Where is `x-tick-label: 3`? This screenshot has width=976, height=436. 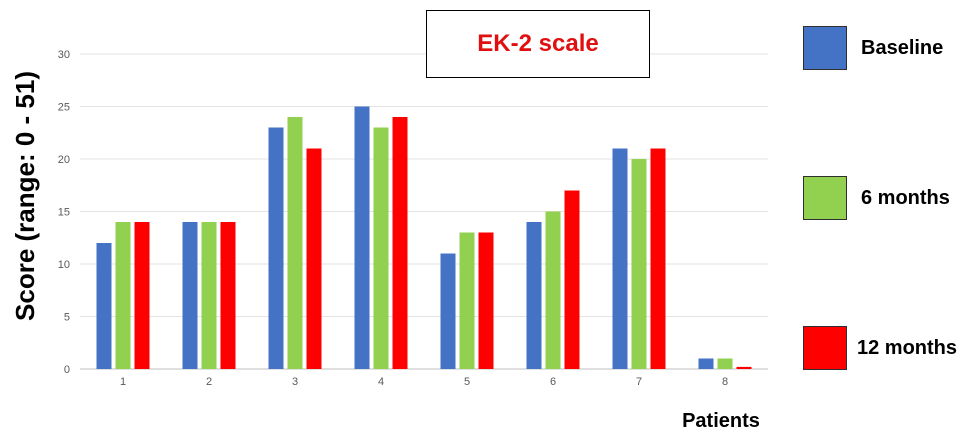 x-tick-label: 3 is located at coordinates (295, 382).